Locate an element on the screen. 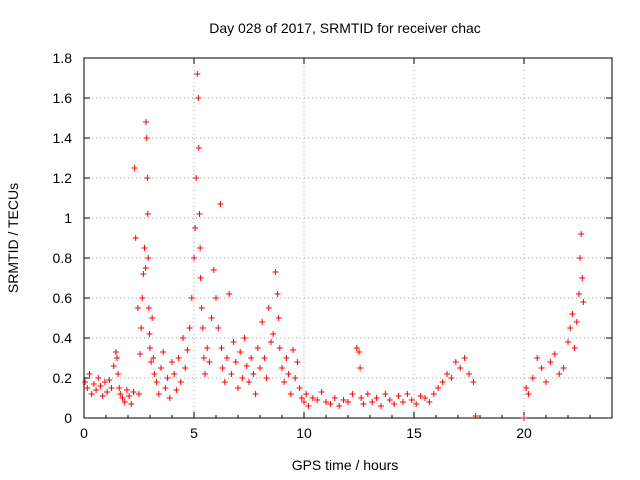 The height and width of the screenshot is (480, 640). y-axis-tick-labels: 0 0.2 0.4 0.6 0.8 1 1.2 1.4 1.6 1.8 is located at coordinates (63, 238).